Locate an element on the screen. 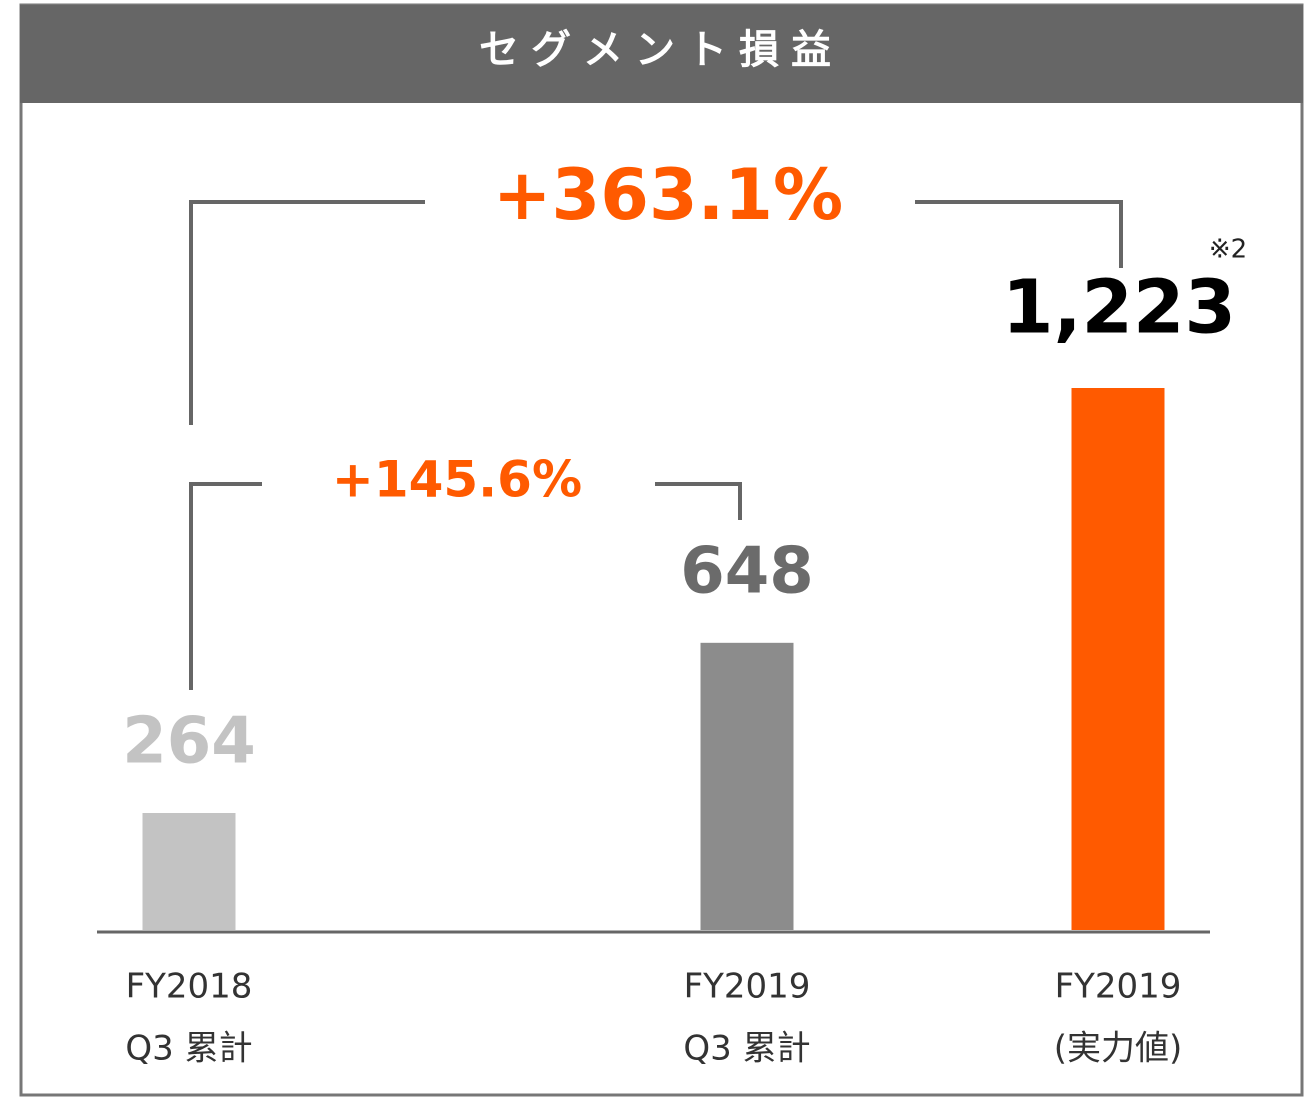 Image resolution: width=1316 pixels, height=1098 pixels. annotation: ※2 is located at coordinates (1228, 250).